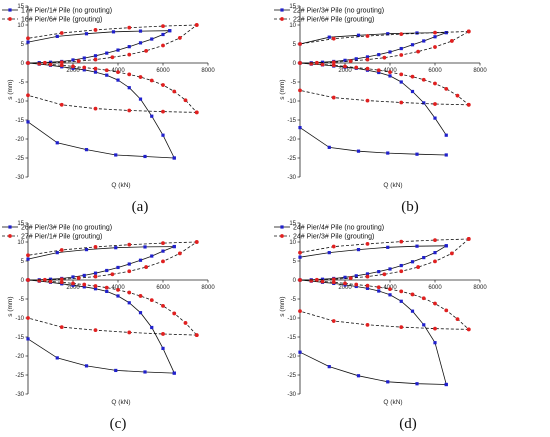 The image size is (550, 437). I want to click on series-line-loading, so click(101, 110).